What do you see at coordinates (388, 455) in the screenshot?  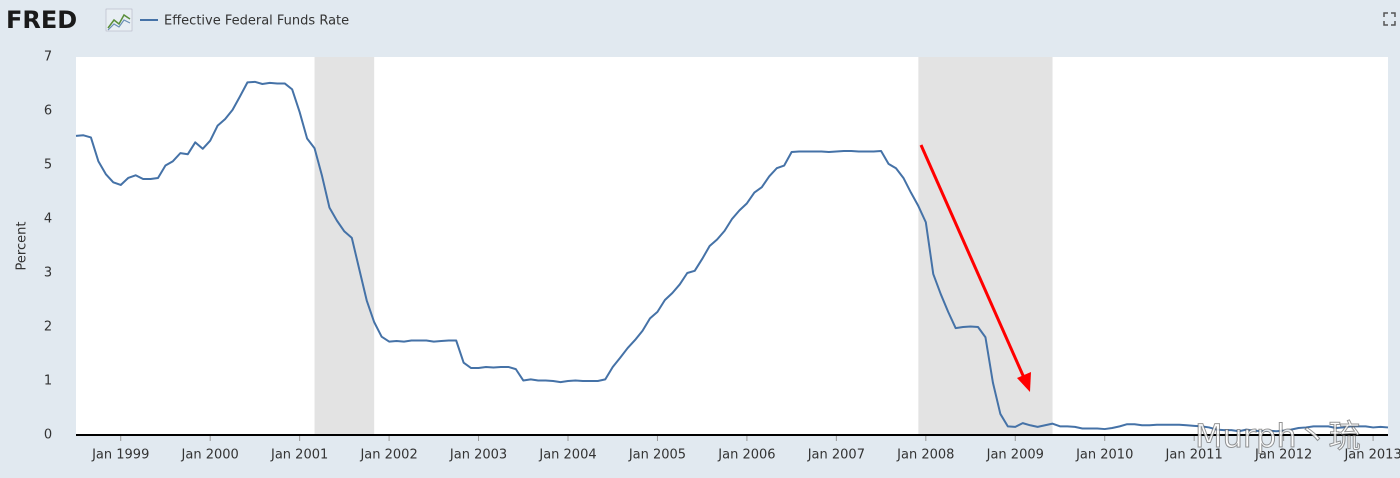 I see `x-tick-label: Jan 2002` at bounding box center [388, 455].